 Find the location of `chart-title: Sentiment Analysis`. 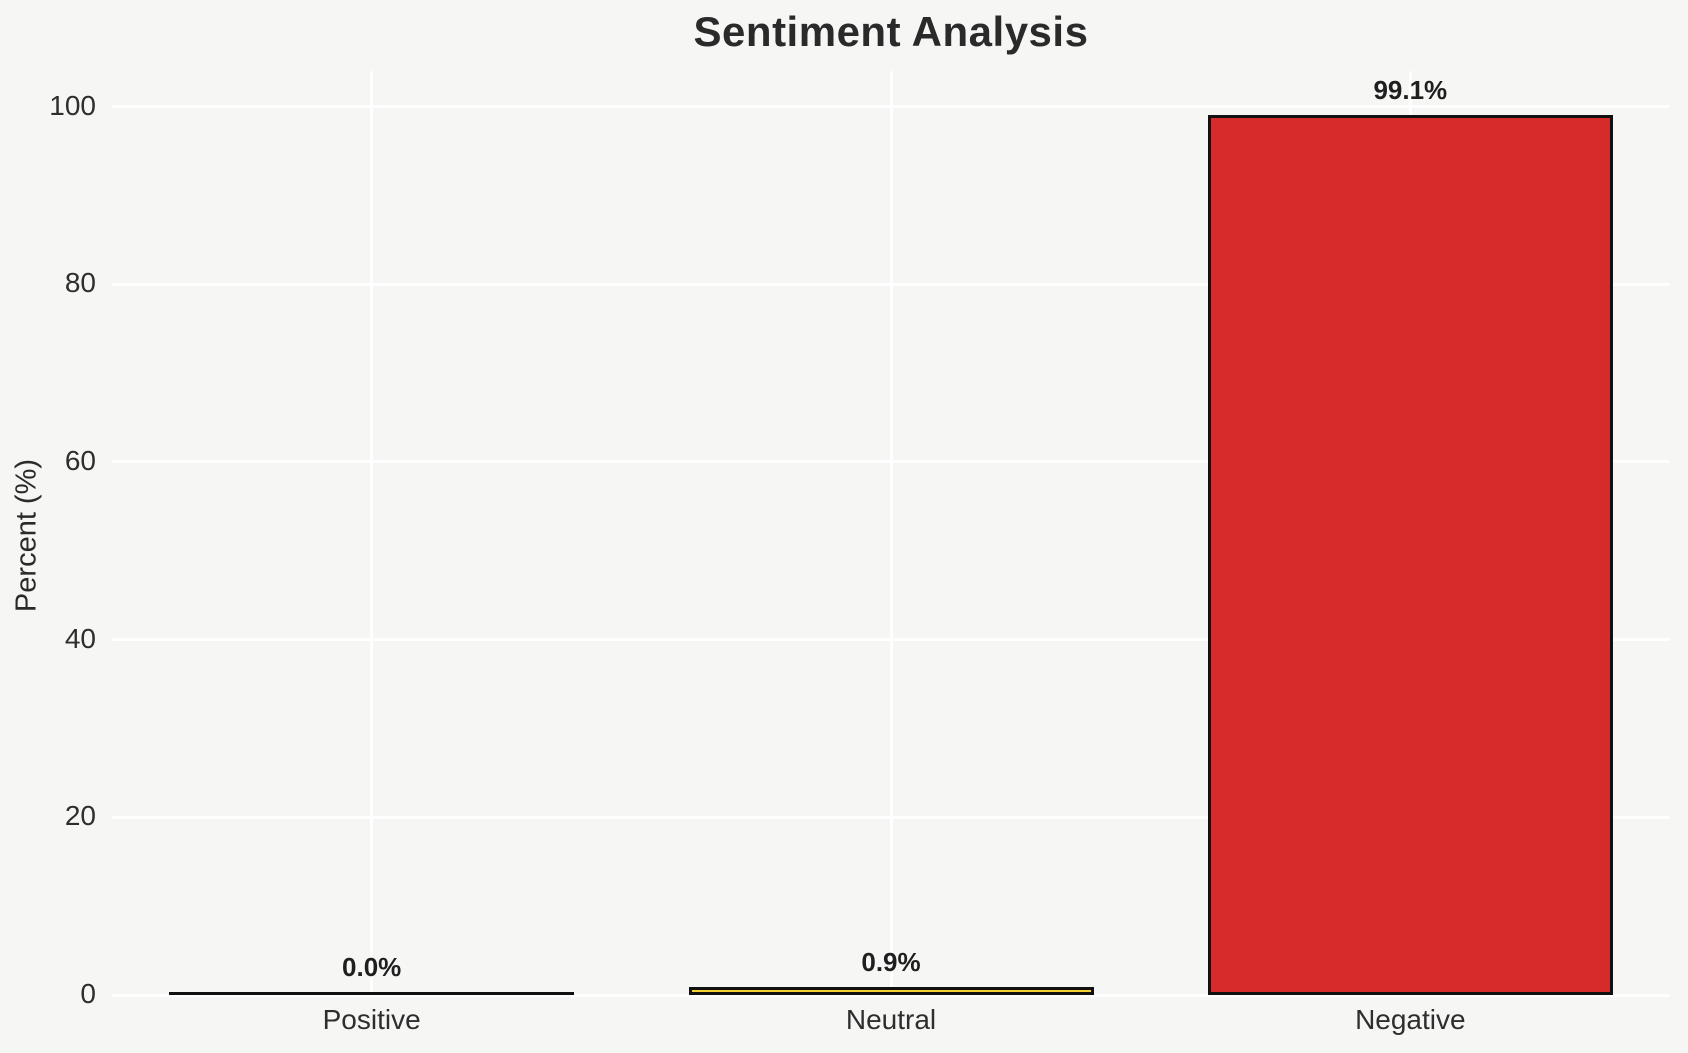

chart-title: Sentiment Analysis is located at coordinates (891, 31).